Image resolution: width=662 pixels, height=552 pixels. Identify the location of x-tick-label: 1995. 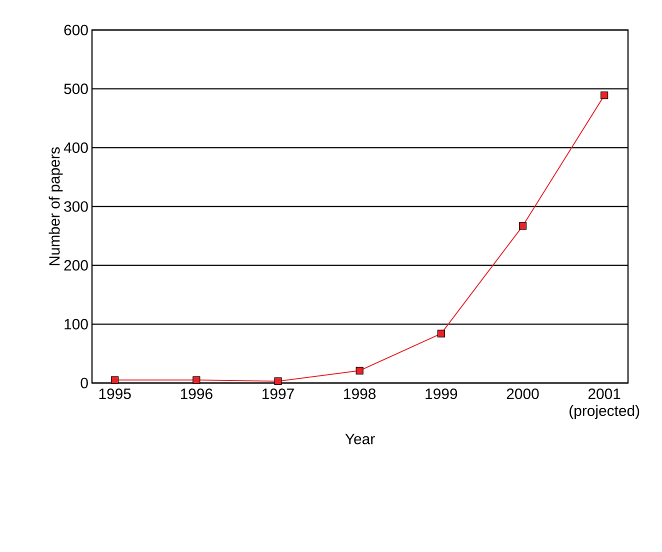
(115, 394).